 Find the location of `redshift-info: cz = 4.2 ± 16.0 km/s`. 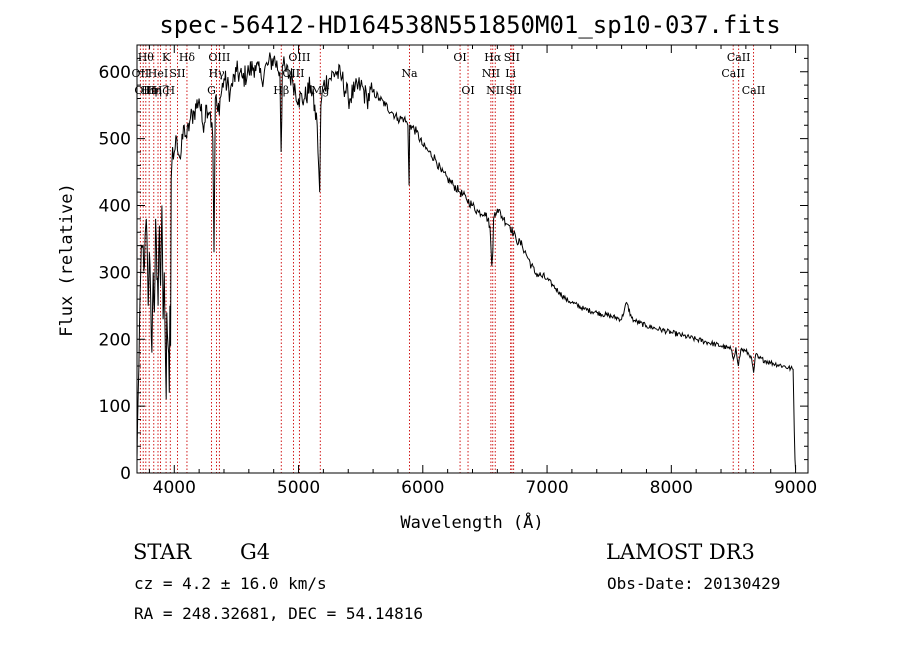

redshift-info: cz = 4.2 ± 16.0 km/s is located at coordinates (230, 583).